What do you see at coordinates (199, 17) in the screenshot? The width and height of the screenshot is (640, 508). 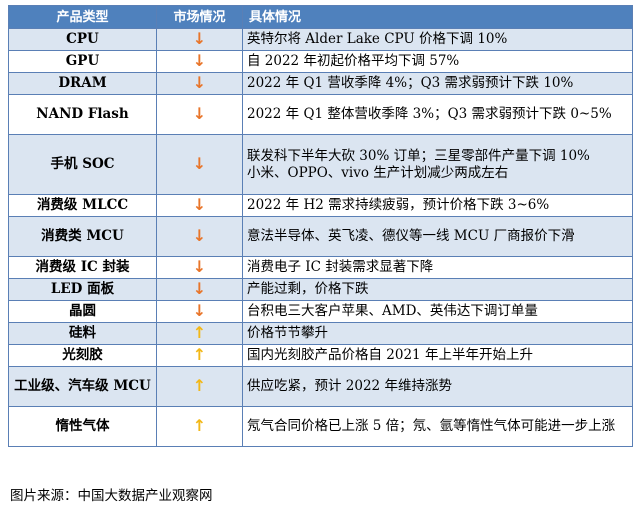 I see `header-market-status: 市场情况` at bounding box center [199, 17].